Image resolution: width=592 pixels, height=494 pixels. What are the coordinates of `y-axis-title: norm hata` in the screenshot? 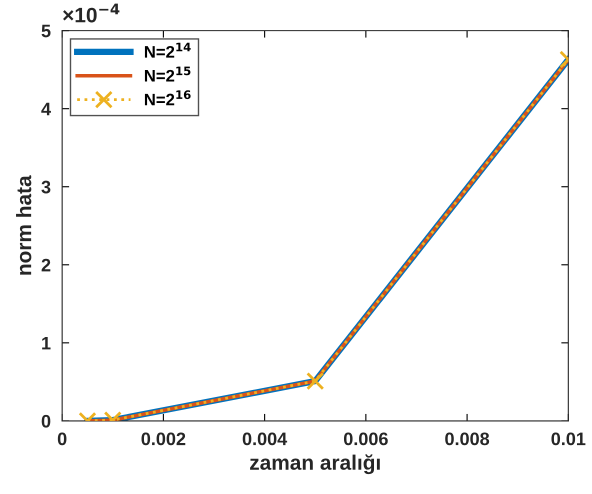 It's located at (24, 225).